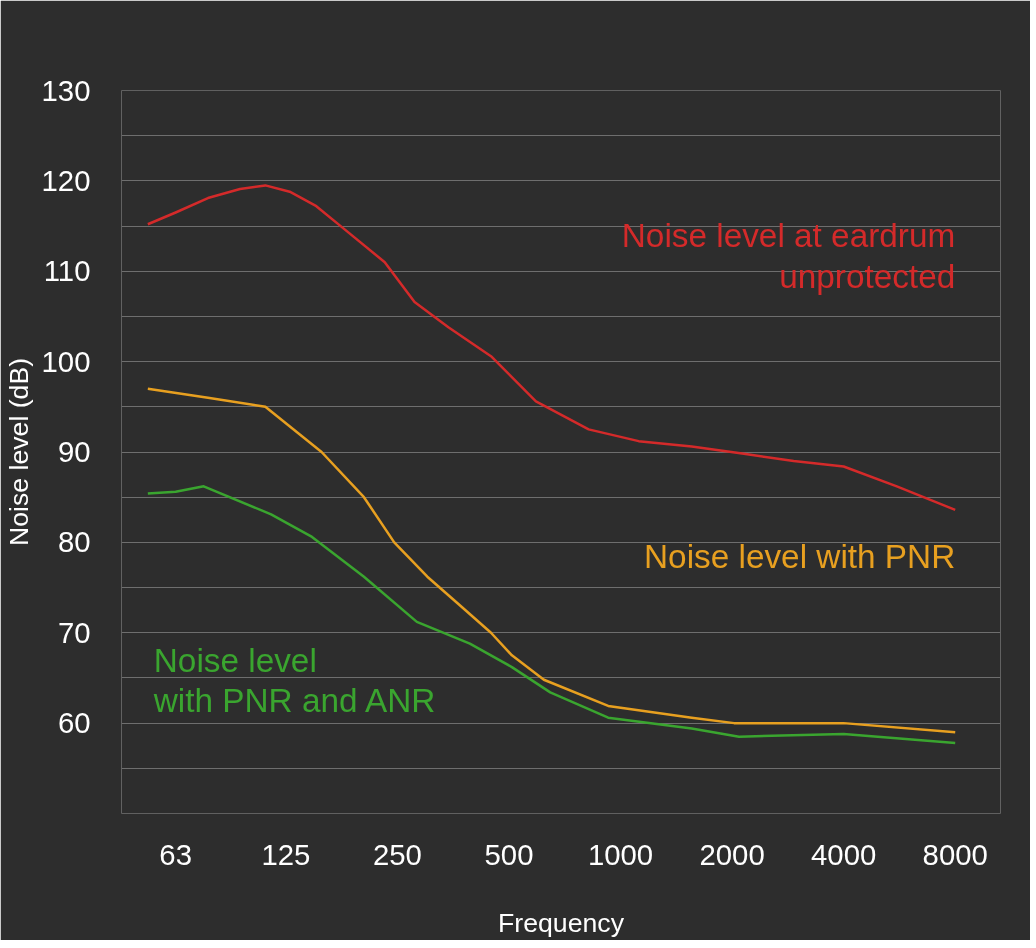 The image size is (1036, 948). Describe the element at coordinates (844, 854) in the screenshot. I see `x-tick-label: 4000` at that location.